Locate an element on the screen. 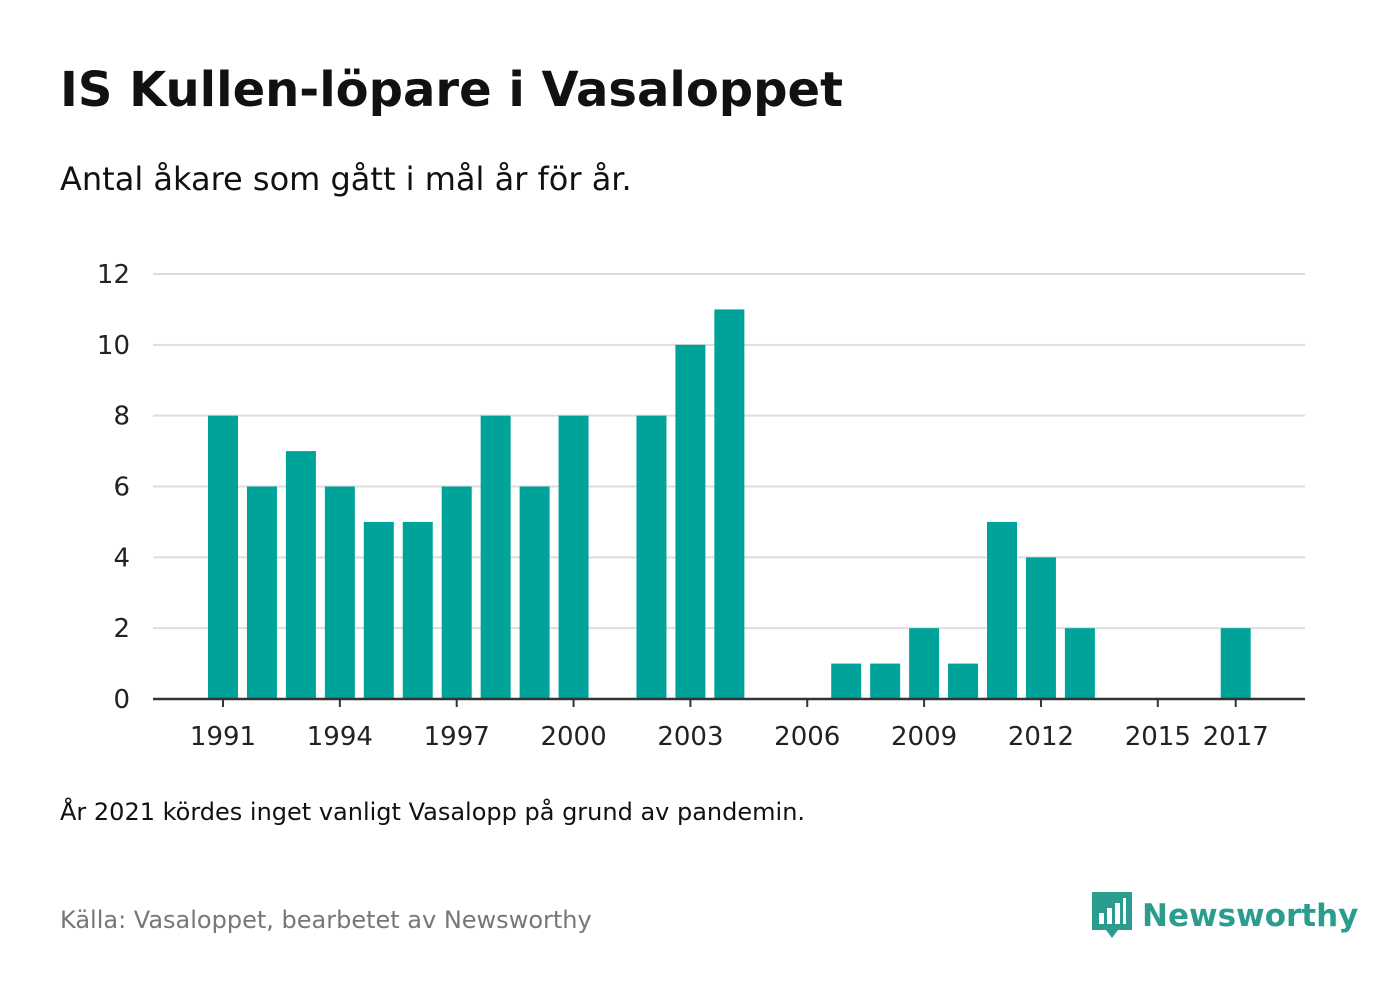 Image resolution: width=1400 pixels, height=1000 pixels. x-tick-label: 2017 is located at coordinates (1236, 737).